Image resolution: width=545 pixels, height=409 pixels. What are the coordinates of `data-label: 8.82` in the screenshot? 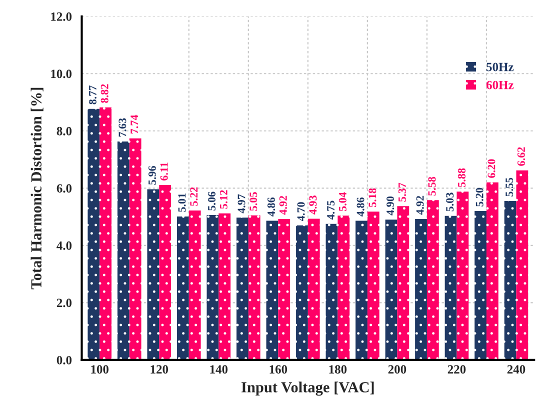 It's located at (104, 93).